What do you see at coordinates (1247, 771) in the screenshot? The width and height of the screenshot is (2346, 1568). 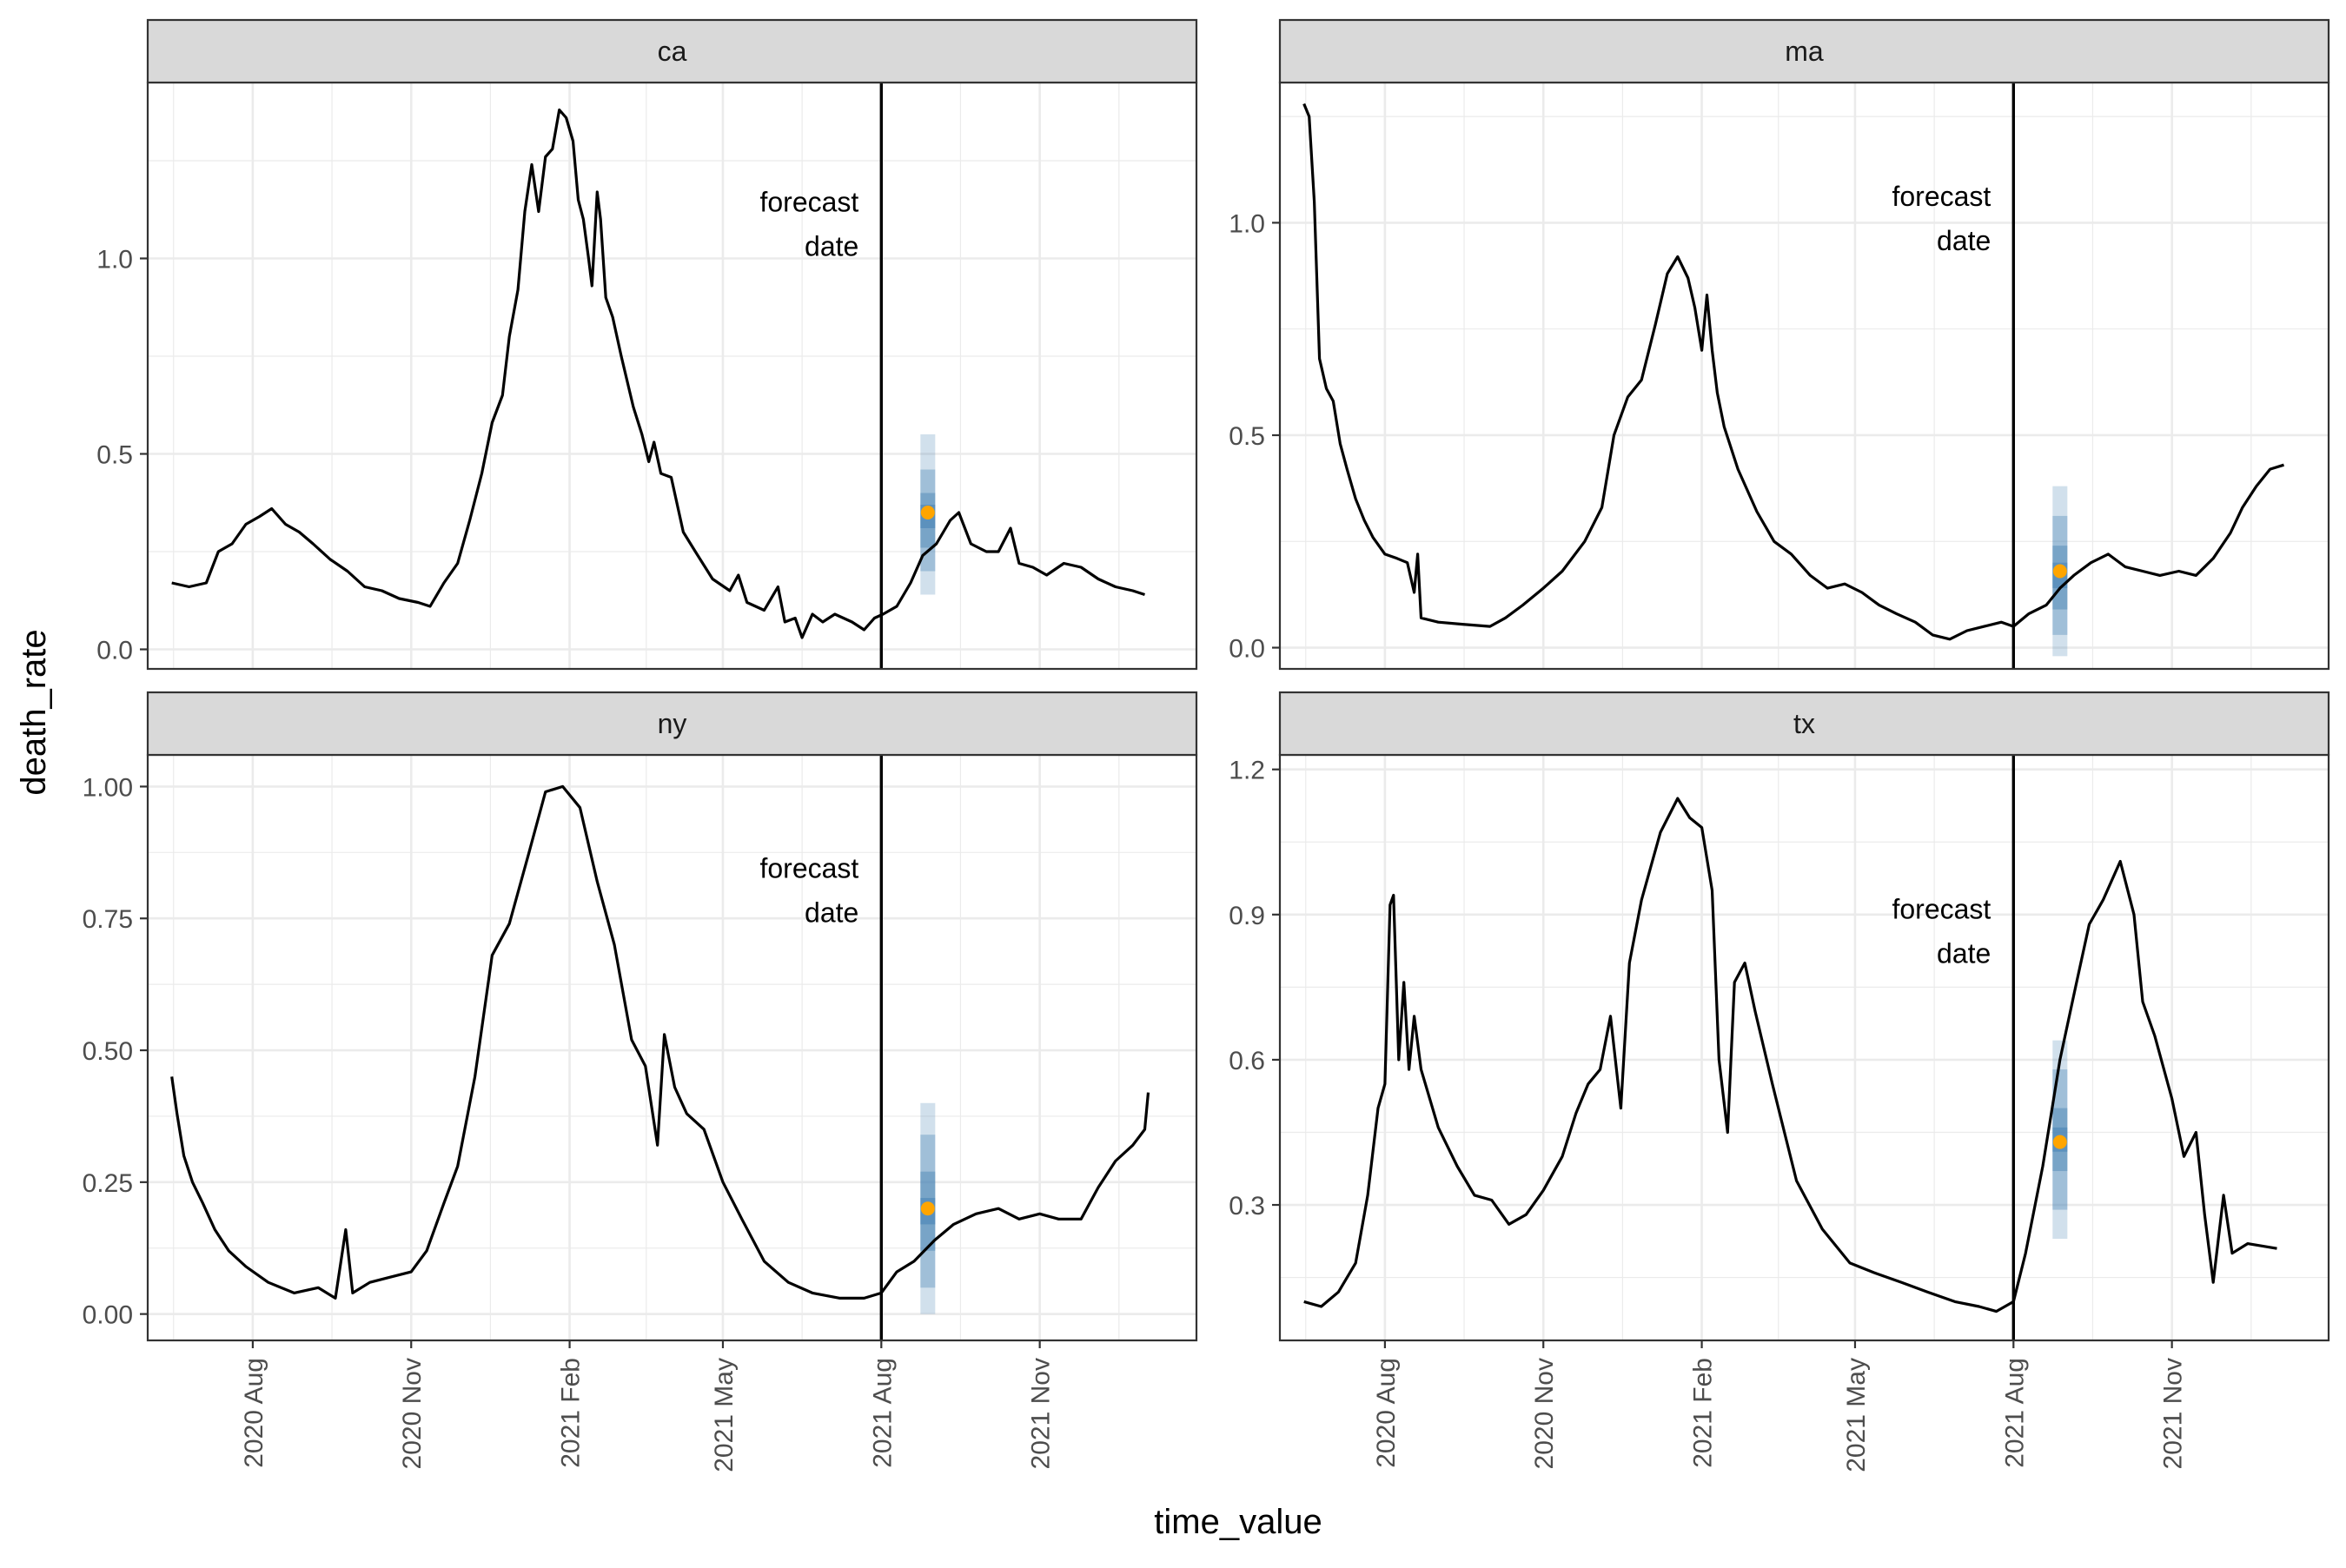 I see `y-tick-label: 1.2` at bounding box center [1247, 771].